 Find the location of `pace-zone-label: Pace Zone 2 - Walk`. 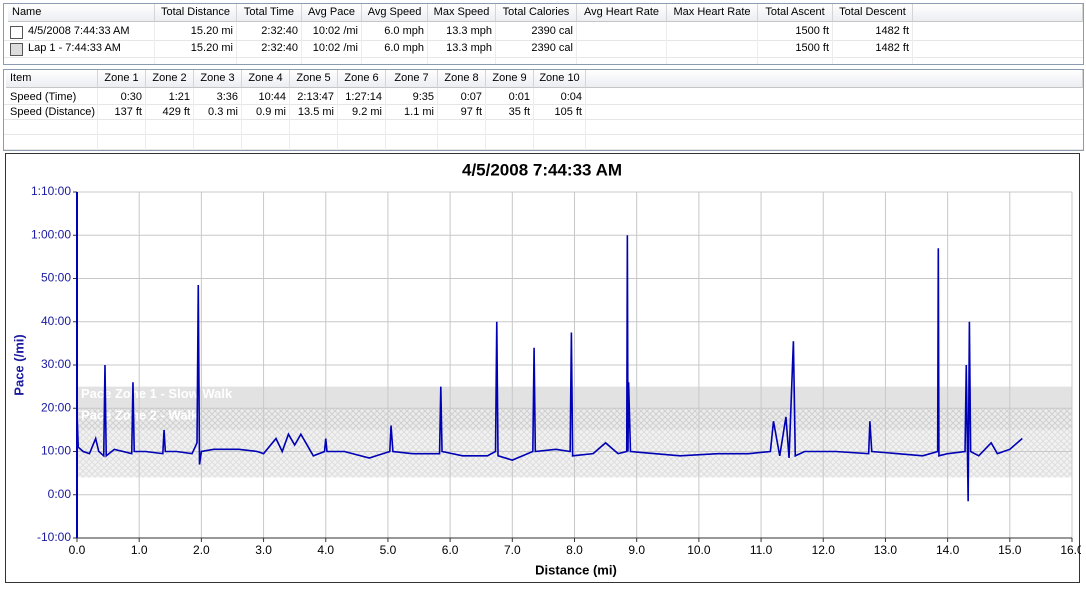

pace-zone-label: Pace Zone 2 - Walk is located at coordinates (140, 415).